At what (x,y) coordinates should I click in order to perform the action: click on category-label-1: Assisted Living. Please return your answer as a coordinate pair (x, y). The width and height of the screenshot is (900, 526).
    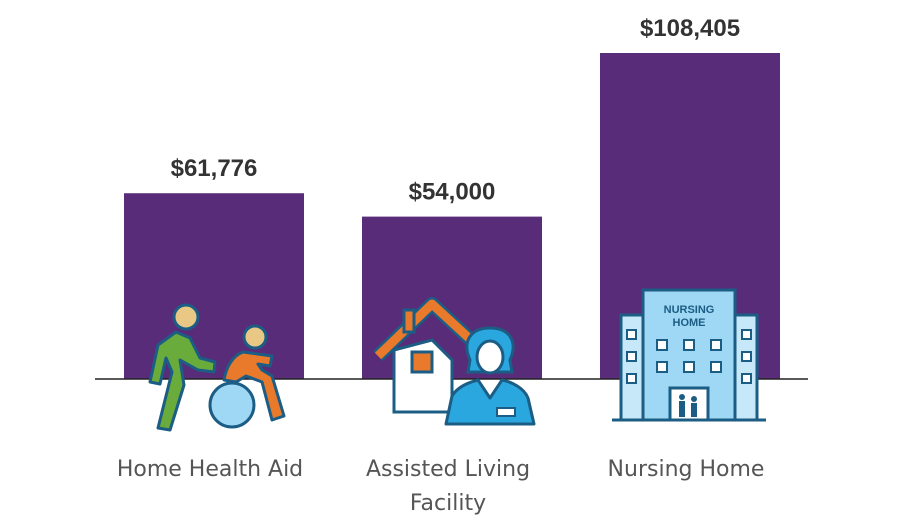
    Looking at the image, I should click on (448, 469).